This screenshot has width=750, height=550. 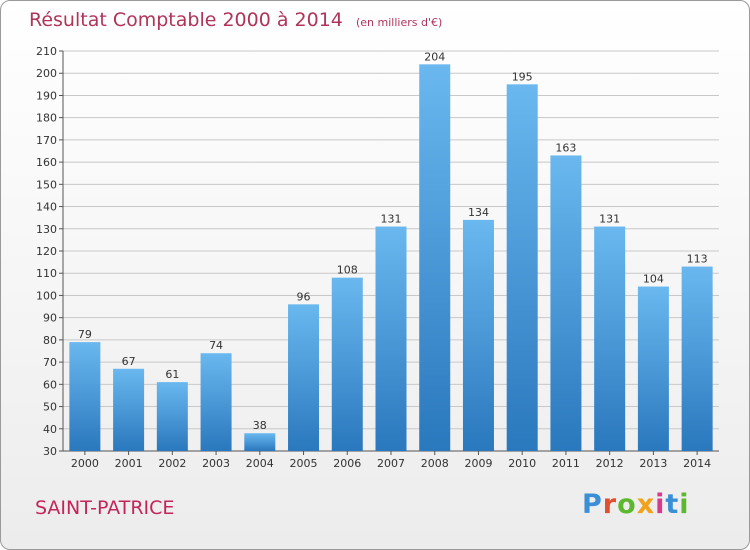 What do you see at coordinates (610, 463) in the screenshot?
I see `x-tick-label: 2012` at bounding box center [610, 463].